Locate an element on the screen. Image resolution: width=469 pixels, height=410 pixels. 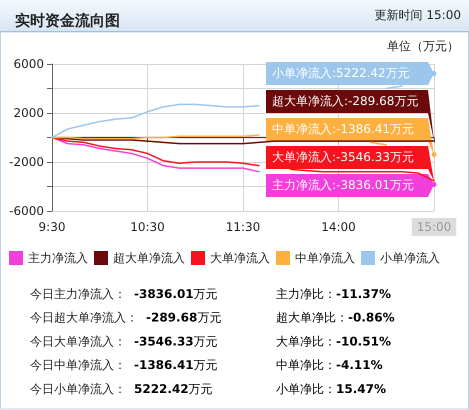
x-tick-label: 14:00 is located at coordinates (338, 227).